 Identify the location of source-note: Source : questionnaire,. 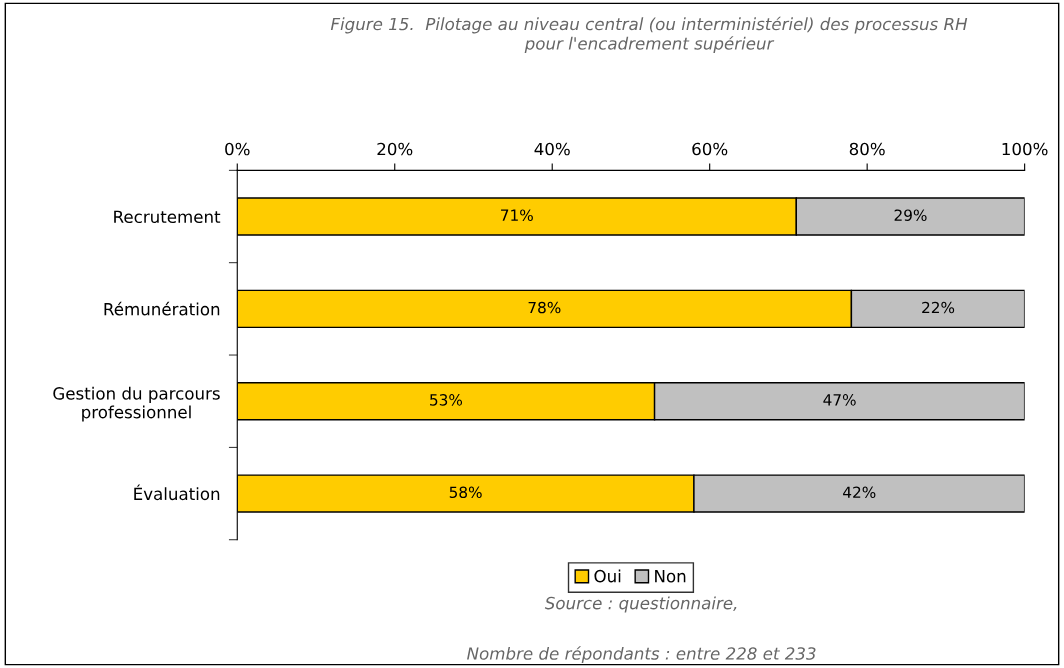
(640, 604).